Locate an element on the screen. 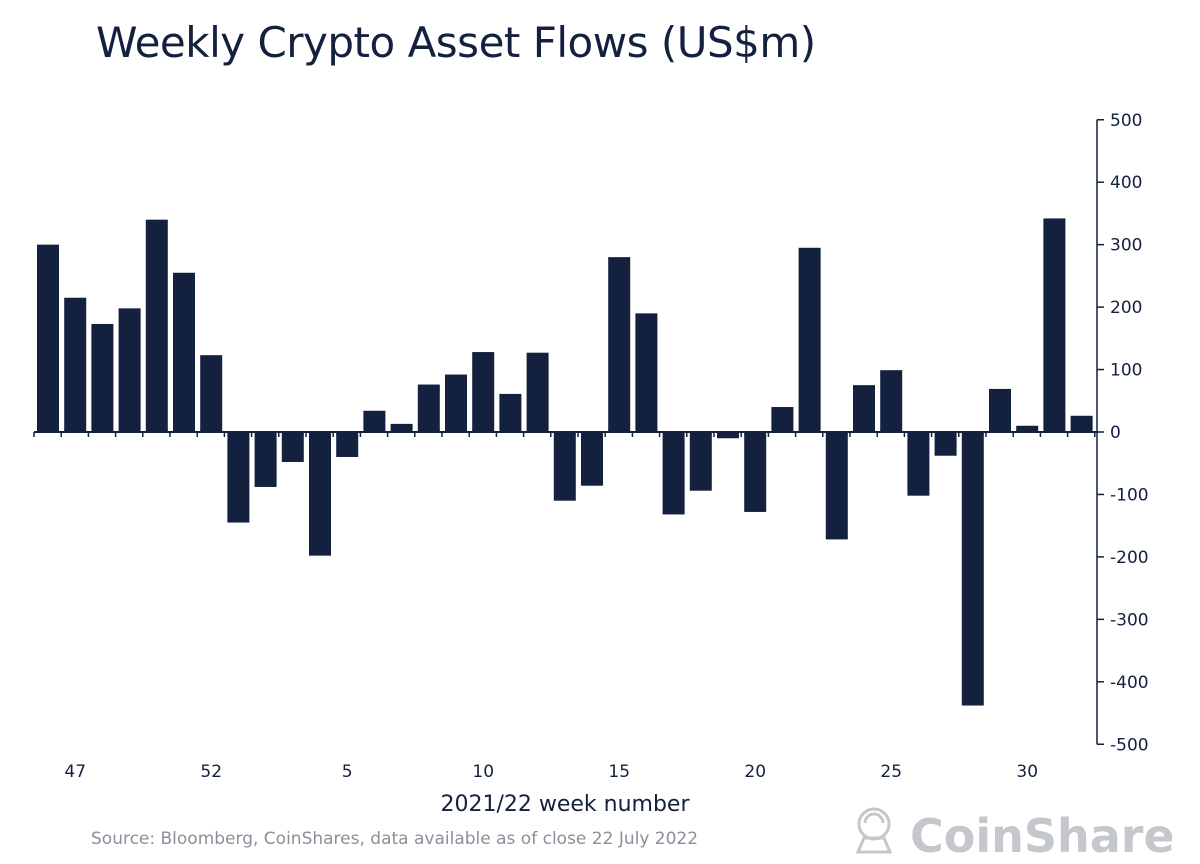 The image size is (1200, 864). x-tick-label: 15 is located at coordinates (619, 772).